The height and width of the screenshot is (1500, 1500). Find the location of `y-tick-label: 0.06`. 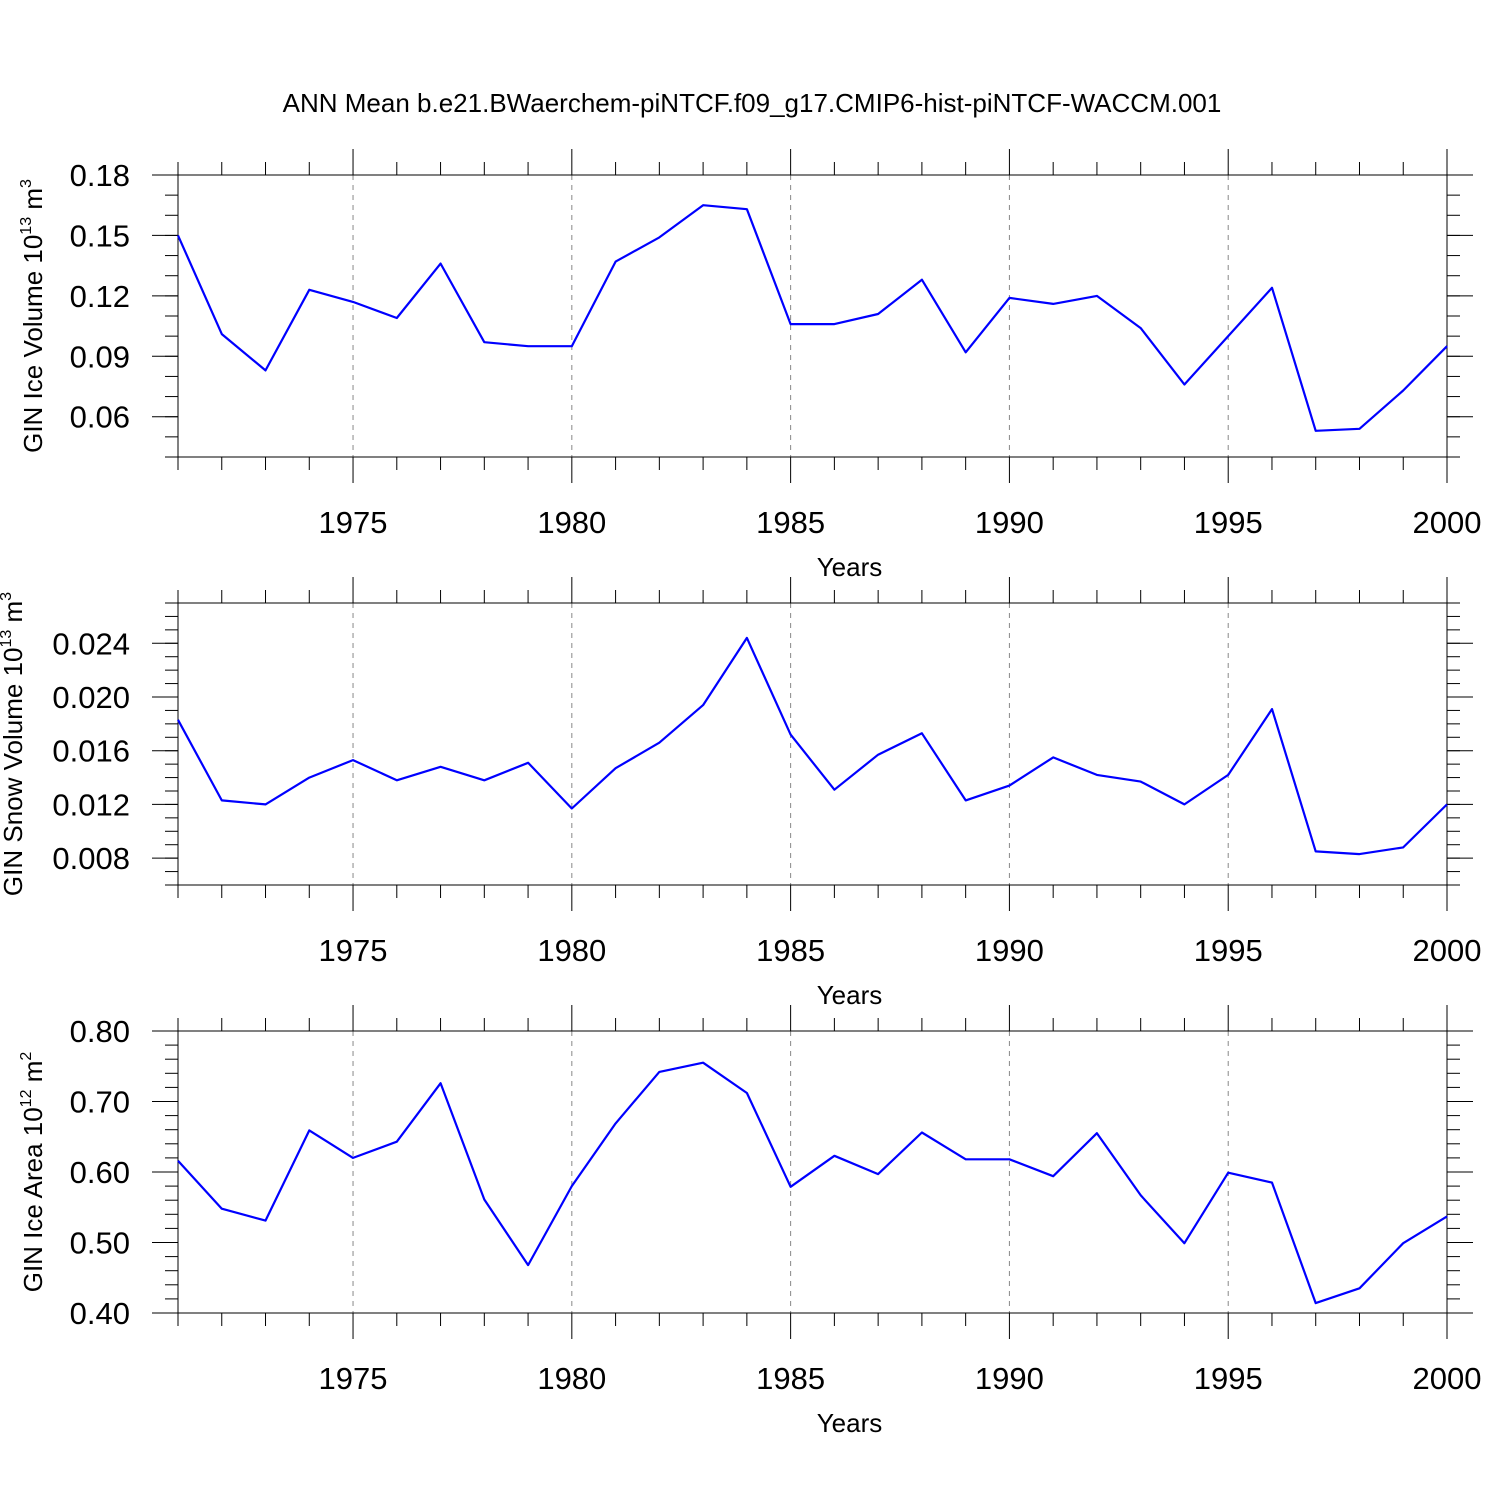

y-tick-label: 0.06 is located at coordinates (100, 417).